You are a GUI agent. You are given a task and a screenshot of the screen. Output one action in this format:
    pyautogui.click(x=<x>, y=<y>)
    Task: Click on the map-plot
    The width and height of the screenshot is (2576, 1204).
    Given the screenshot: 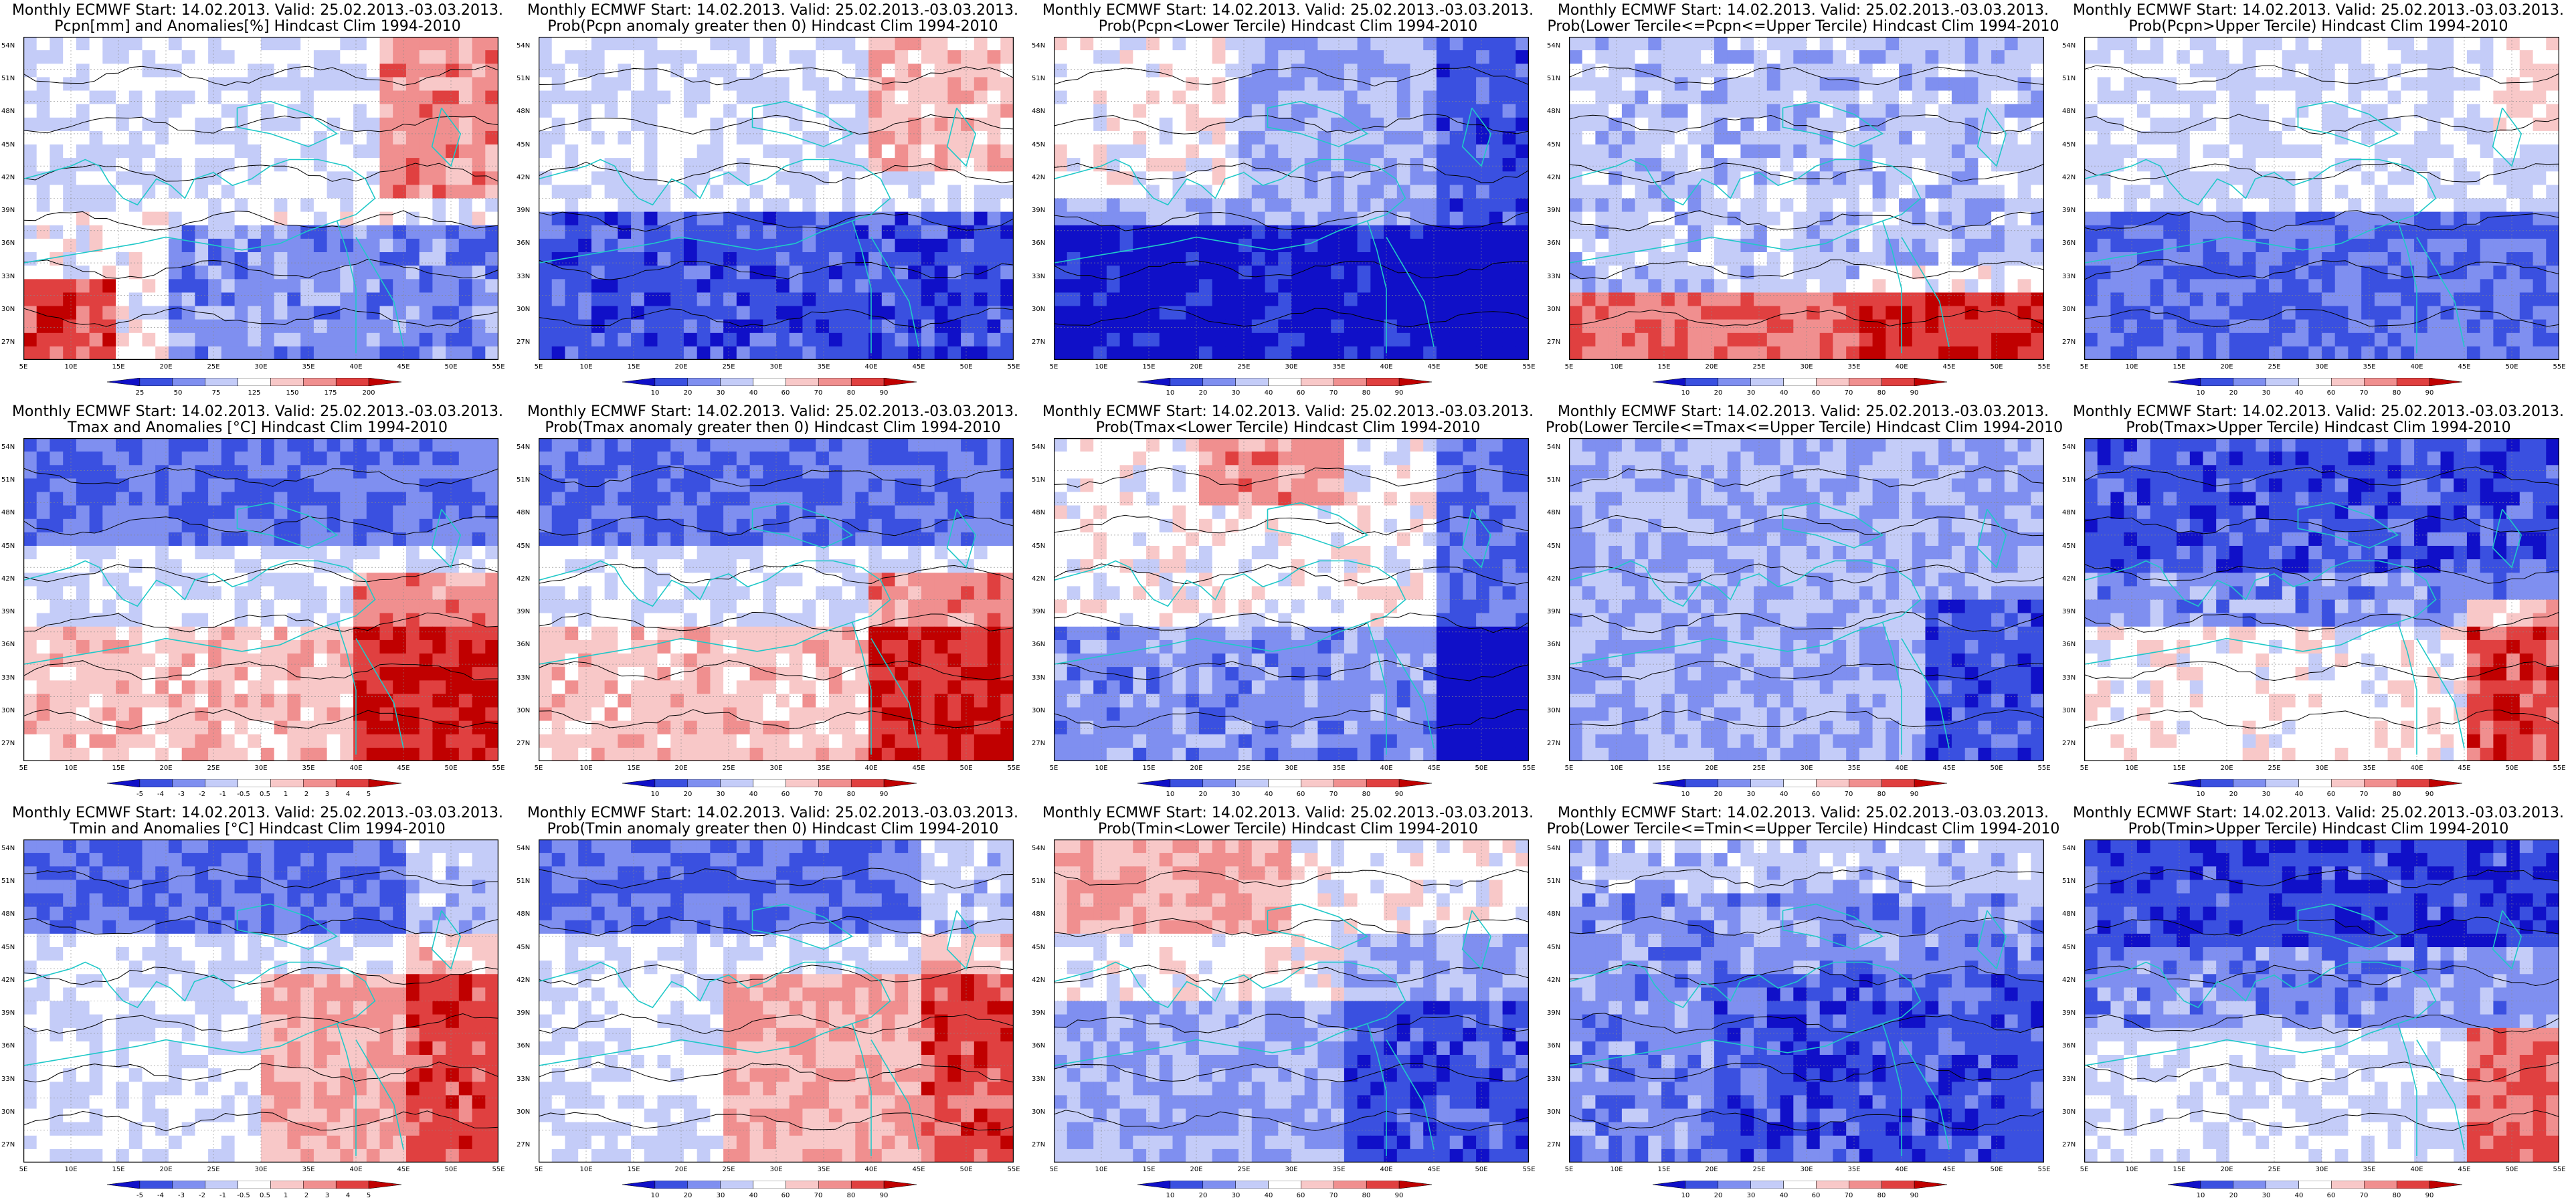 What is the action you would take?
    pyautogui.click(x=2321, y=599)
    